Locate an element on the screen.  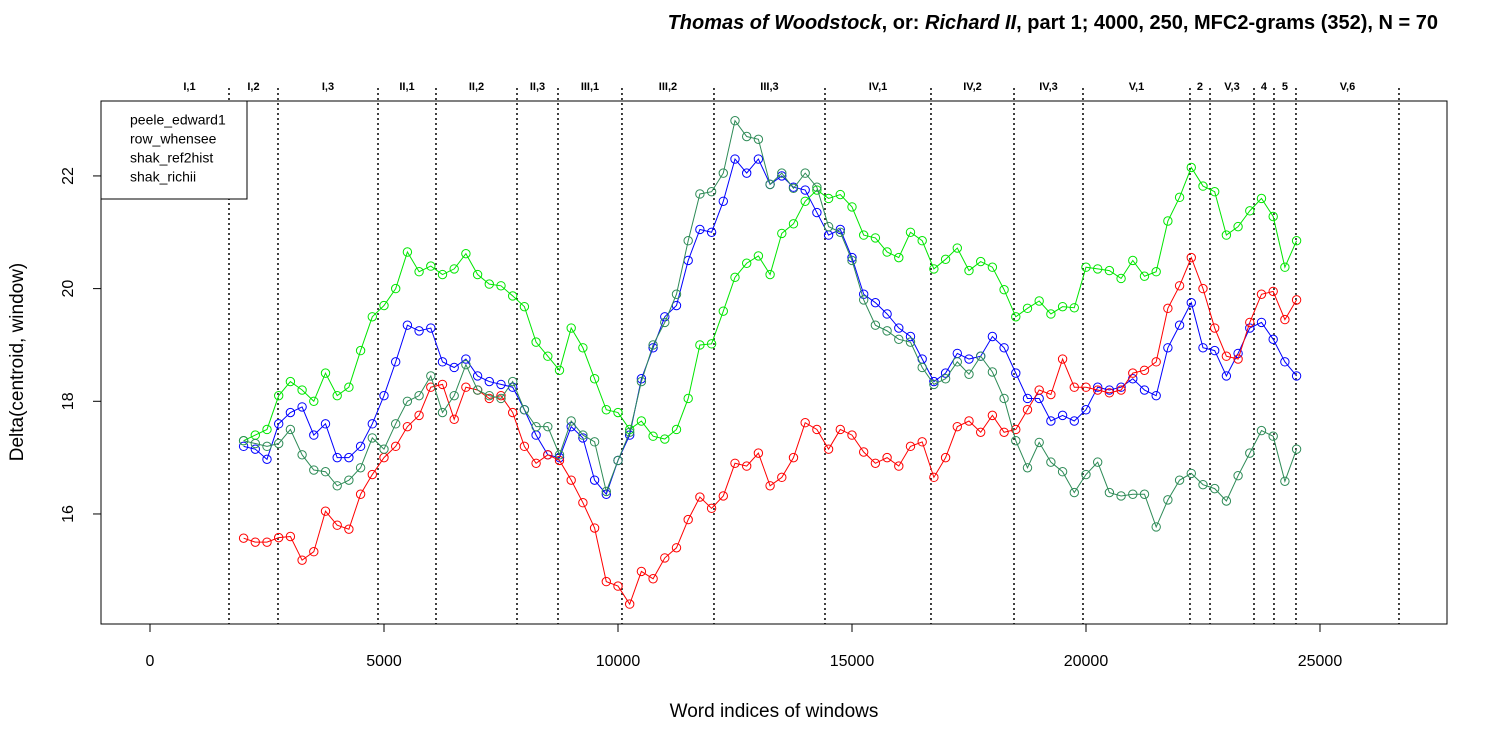
x-tick-label: 20000 is located at coordinates (1086, 661).